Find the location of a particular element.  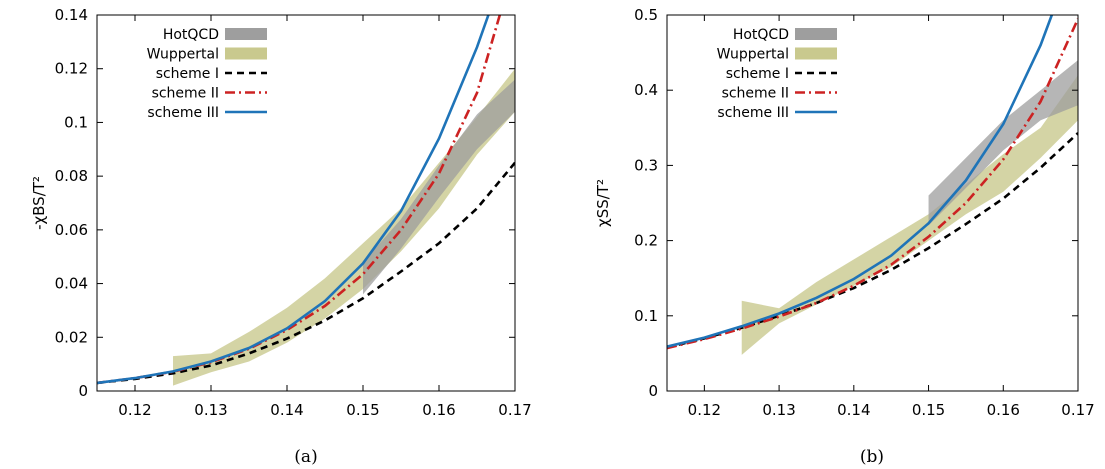

y-tick-label: 0.14 is located at coordinates (71, 15).